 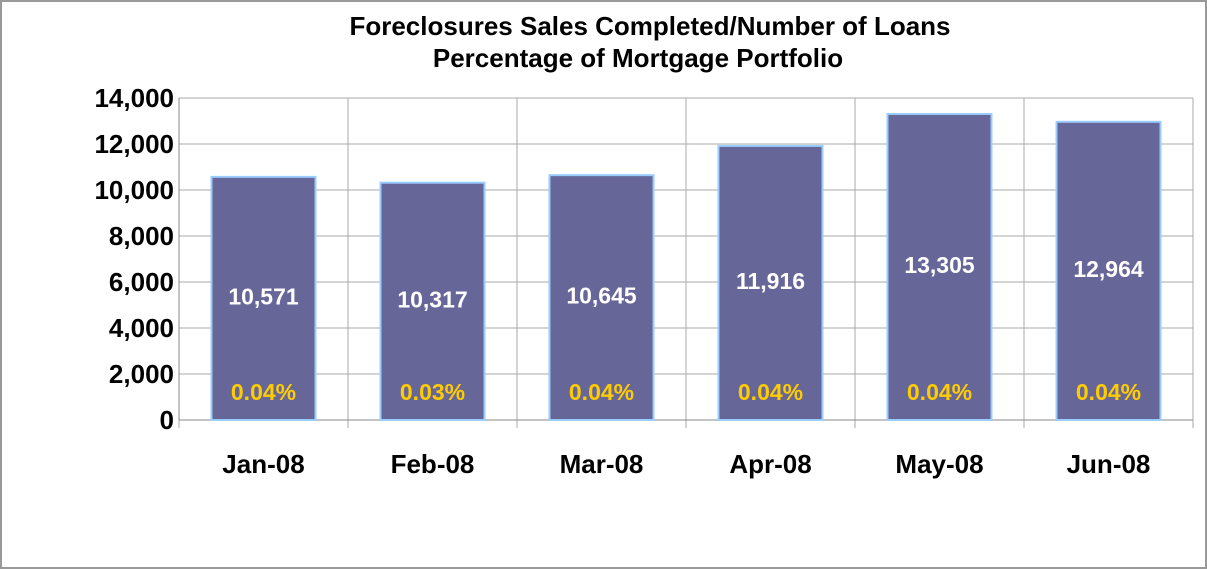 I want to click on value-label: 12,964, so click(x=1108, y=269).